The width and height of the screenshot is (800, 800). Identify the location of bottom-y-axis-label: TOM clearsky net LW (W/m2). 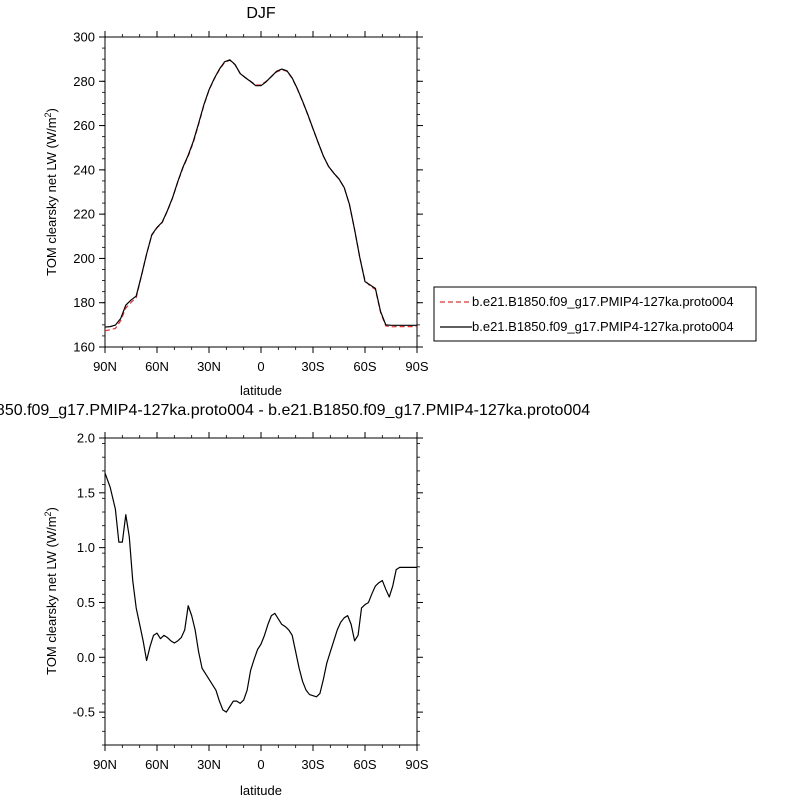
(51, 591).